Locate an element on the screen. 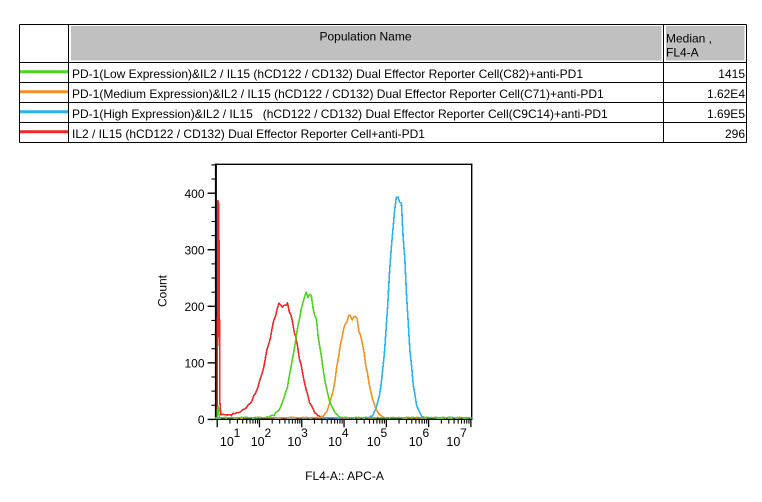 The height and width of the screenshot is (502, 762). svg-text: 1415 is located at coordinates (731, 74).